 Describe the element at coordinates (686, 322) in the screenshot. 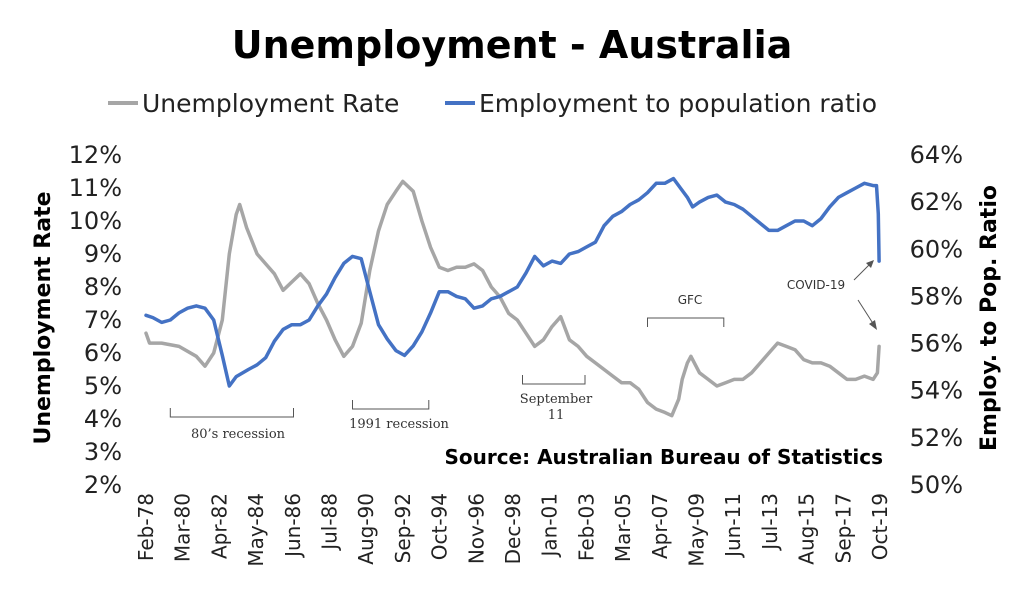

I see `bracket-gfc` at that location.